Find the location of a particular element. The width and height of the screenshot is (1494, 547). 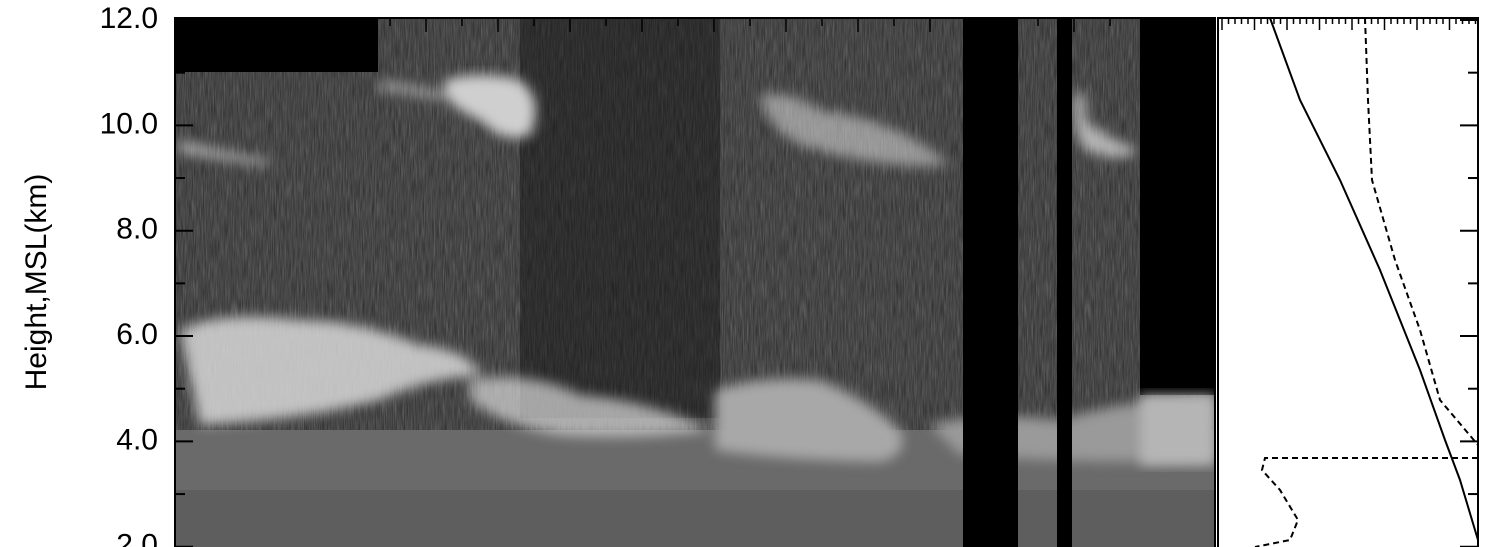

y-tick-label: 10.0 is located at coordinates (129, 123).